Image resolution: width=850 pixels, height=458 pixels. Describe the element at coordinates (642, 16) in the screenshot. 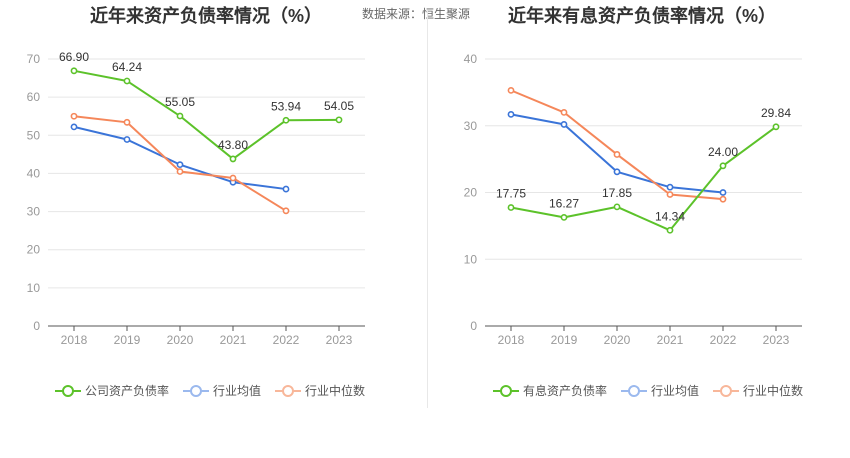

I see `right-chart-title: 近年来有息资产负债率情况（%）` at that location.